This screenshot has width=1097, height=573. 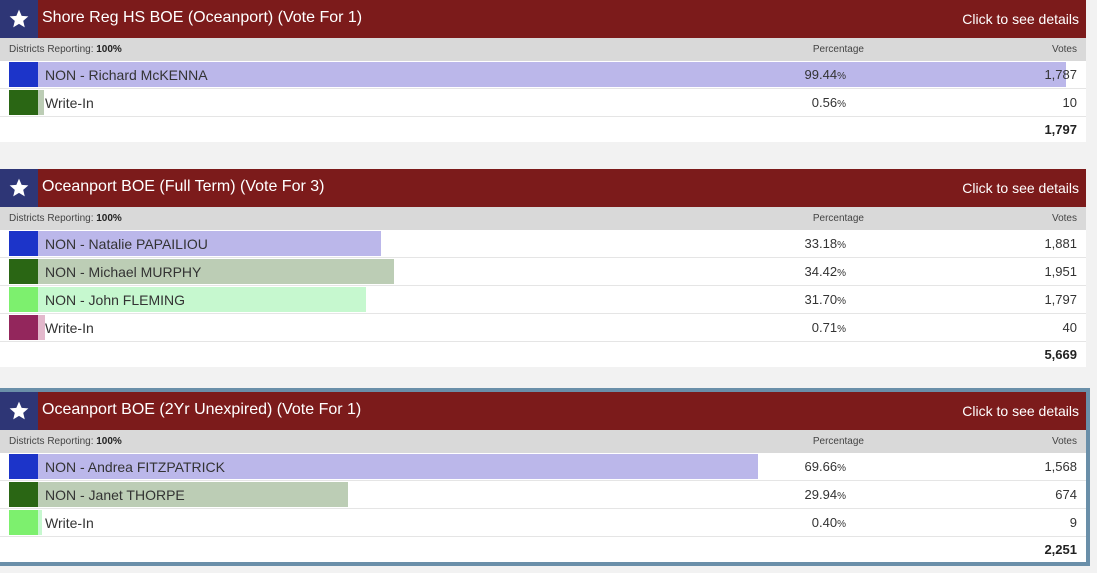 I want to click on candidate-percentage: 34.42%, so click(x=825, y=271).